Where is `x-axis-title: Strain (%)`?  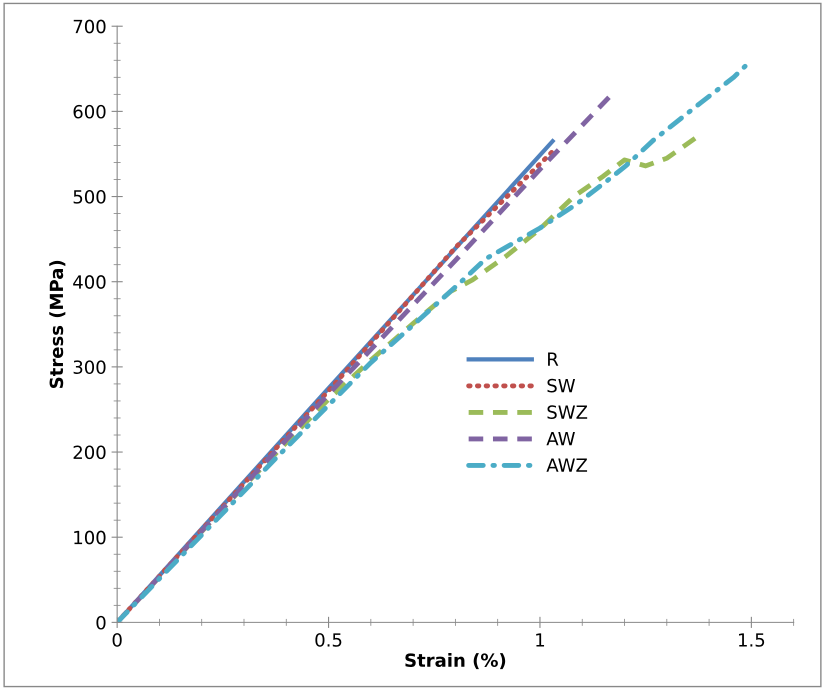 x-axis-title: Strain (%) is located at coordinates (455, 661).